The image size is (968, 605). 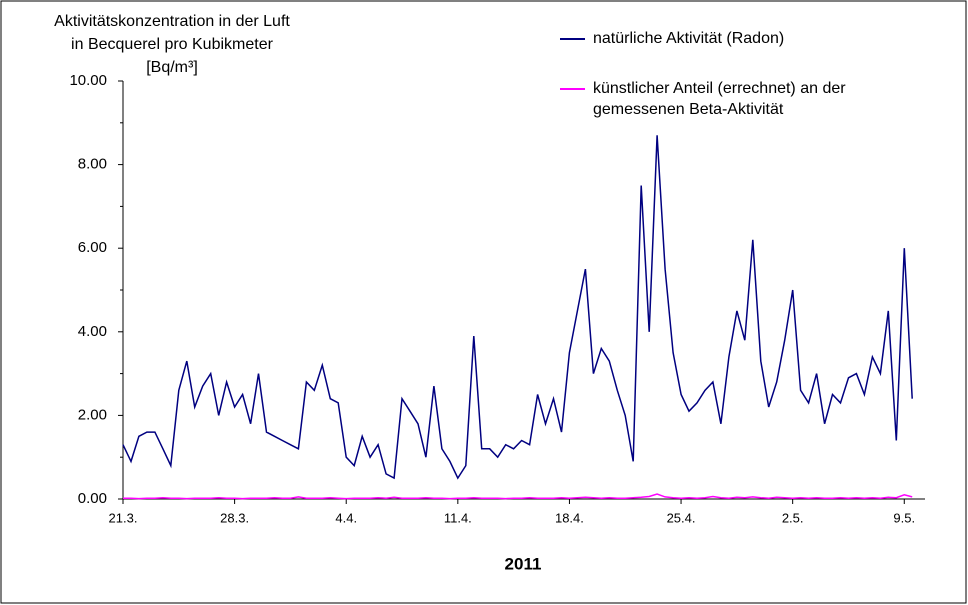 What do you see at coordinates (92, 414) in the screenshot?
I see `y-tick-label: 2.00` at bounding box center [92, 414].